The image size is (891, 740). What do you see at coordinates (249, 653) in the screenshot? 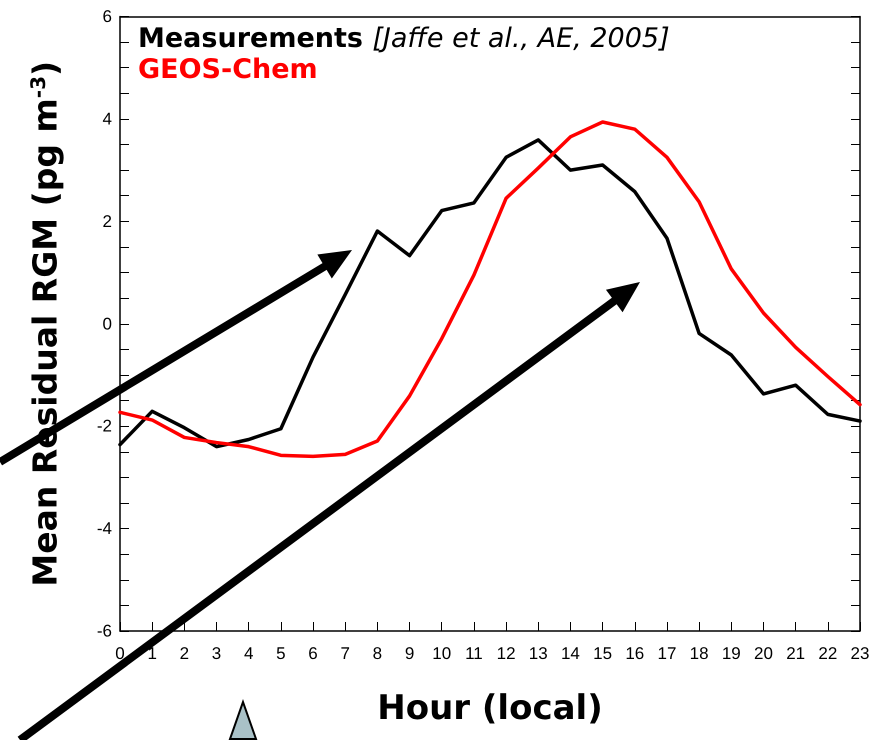
I see `x-tick-label: 4` at bounding box center [249, 653].